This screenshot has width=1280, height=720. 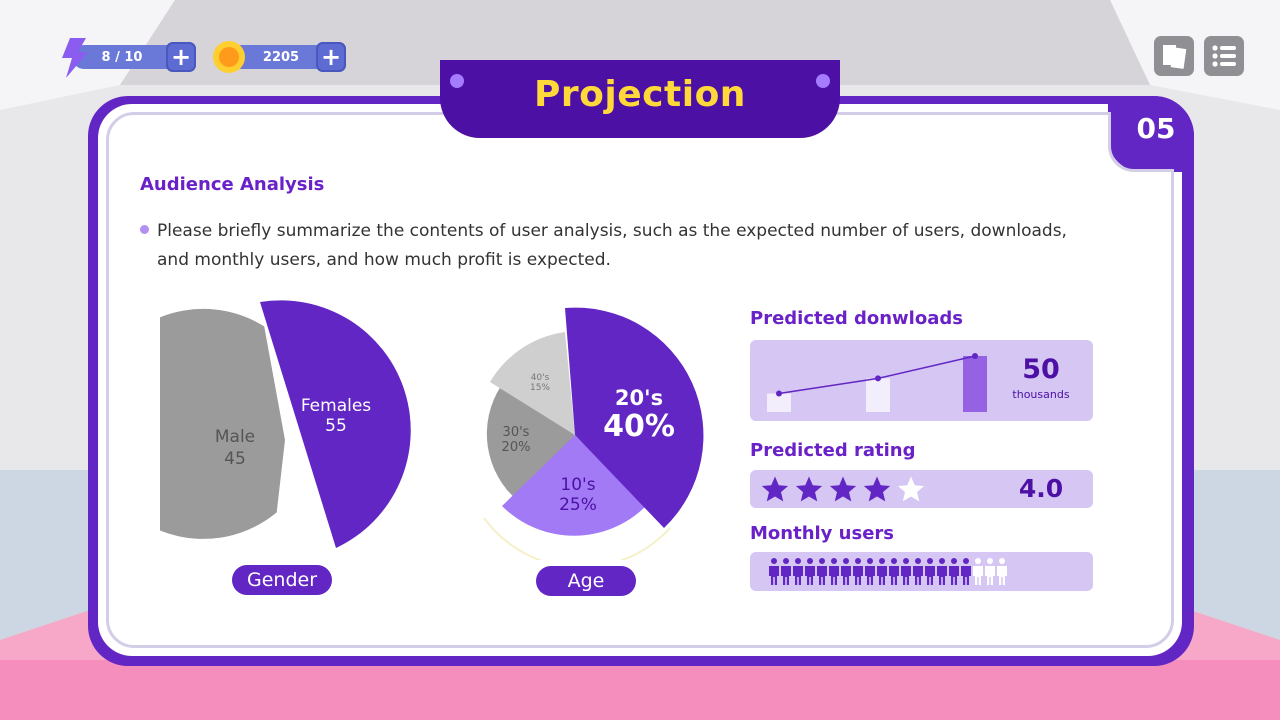 I want to click on downloads-panel, so click(x=921, y=380).